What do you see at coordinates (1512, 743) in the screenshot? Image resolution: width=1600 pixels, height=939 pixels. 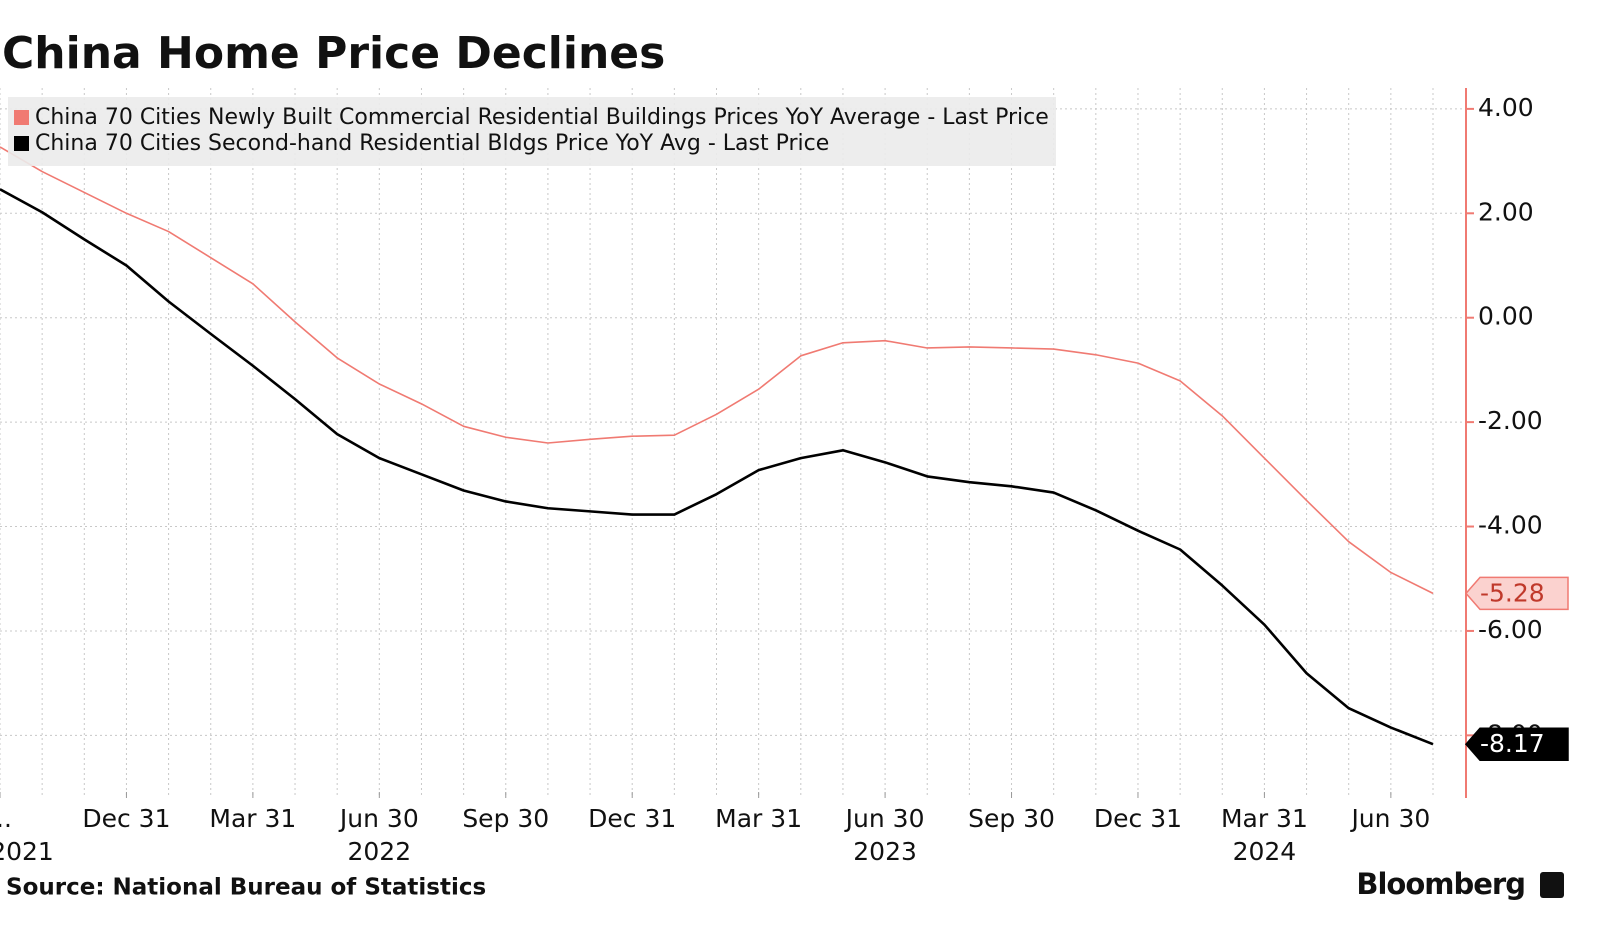 I see `last-value-label: -8.17` at bounding box center [1512, 743].